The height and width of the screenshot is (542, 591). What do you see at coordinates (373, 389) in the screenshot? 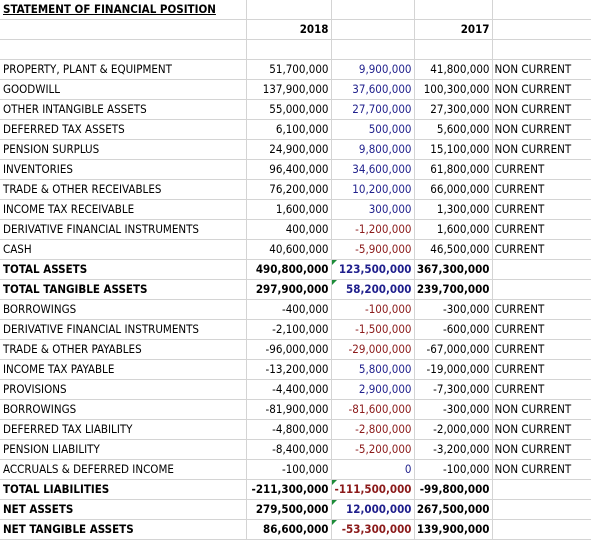
I see `change-cell: 2,900,000` at bounding box center [373, 389].